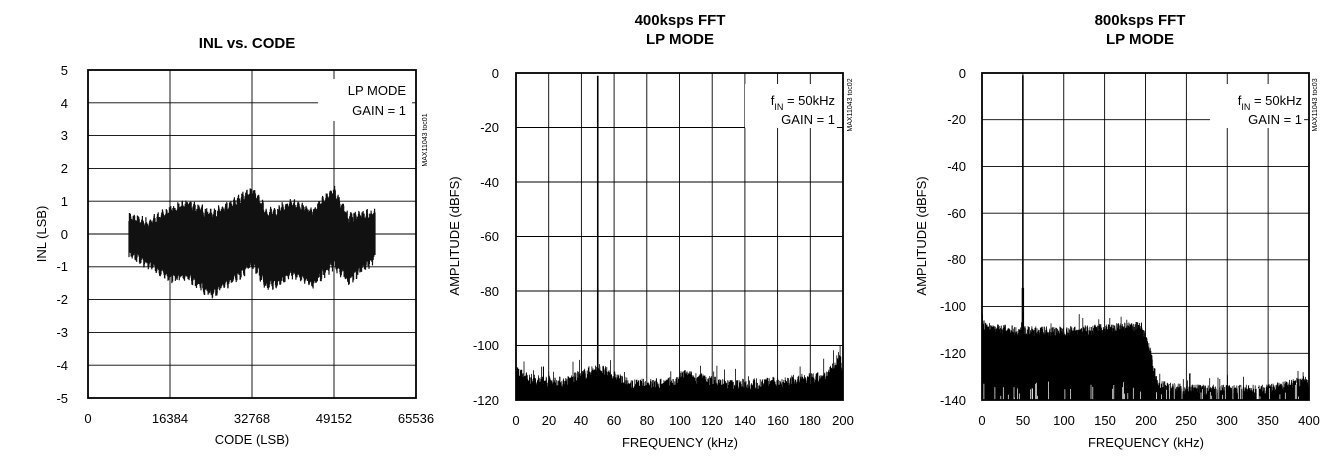  I want to click on chart1-xtick: 32768, so click(252, 418).